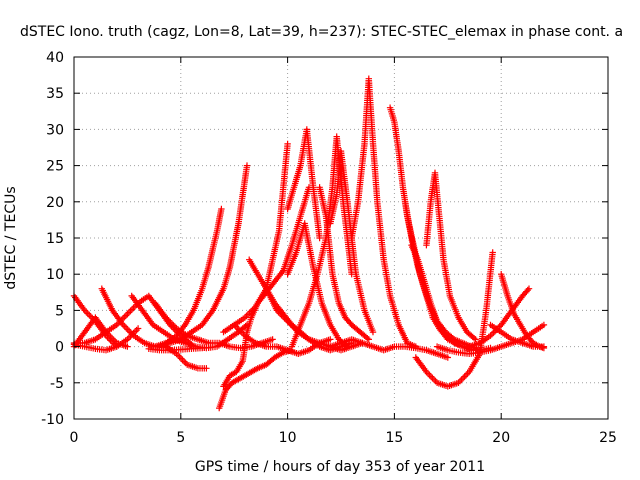  I want to click on x-tick-label: 10, so click(288, 438).